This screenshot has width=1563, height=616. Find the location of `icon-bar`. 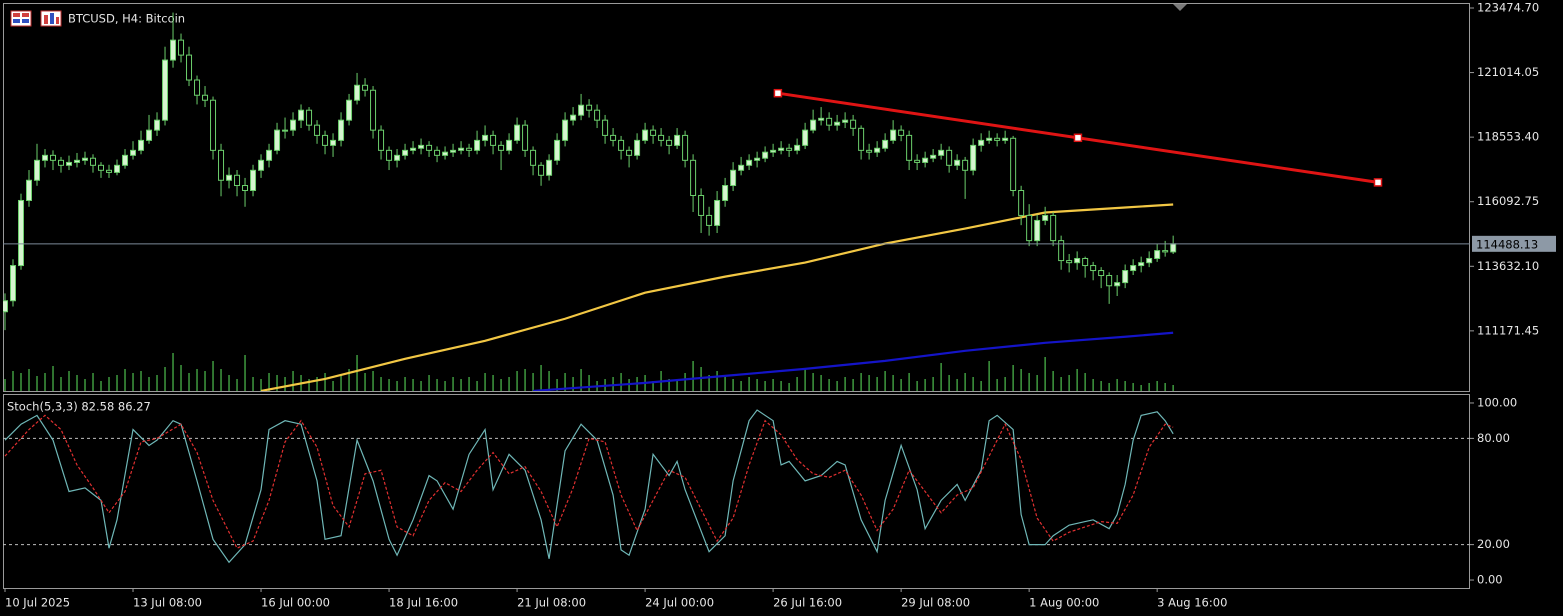

icon-bar is located at coordinates (46, 19).